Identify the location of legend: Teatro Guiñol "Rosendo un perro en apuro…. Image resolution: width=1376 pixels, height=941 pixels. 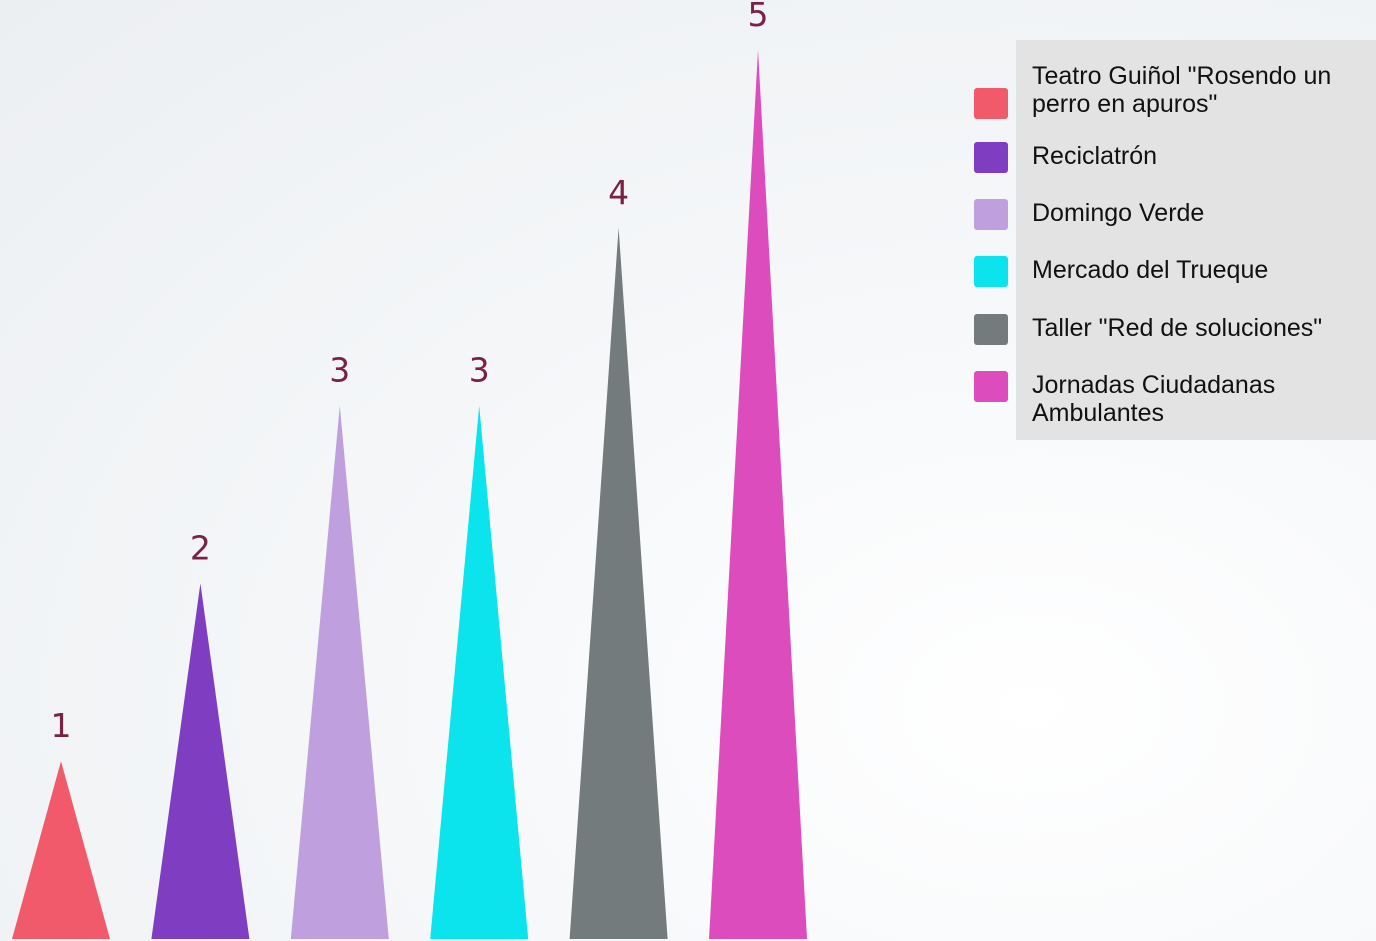
(1175, 240).